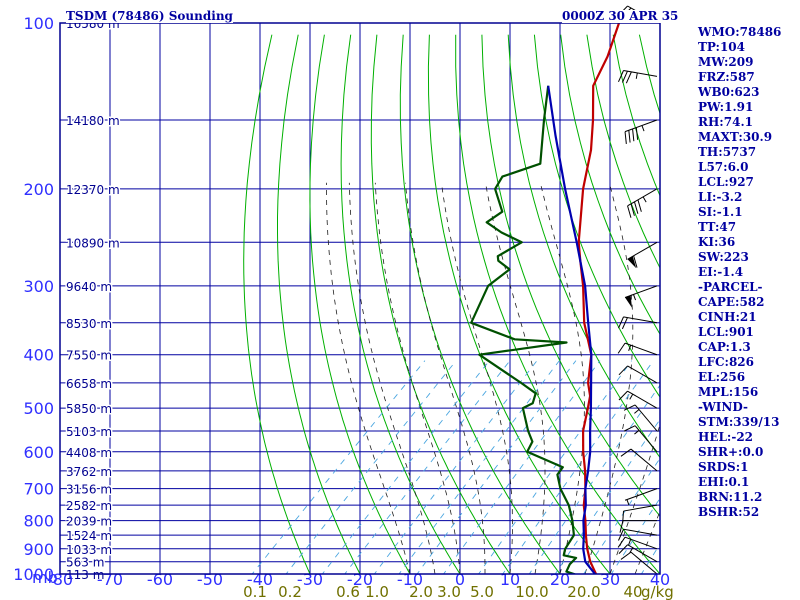 Image resolution: width=800 pixels, height=600 pixels. What do you see at coordinates (657, 591) in the screenshot?
I see `mixing-ratio-unit: g/kg` at bounding box center [657, 591].